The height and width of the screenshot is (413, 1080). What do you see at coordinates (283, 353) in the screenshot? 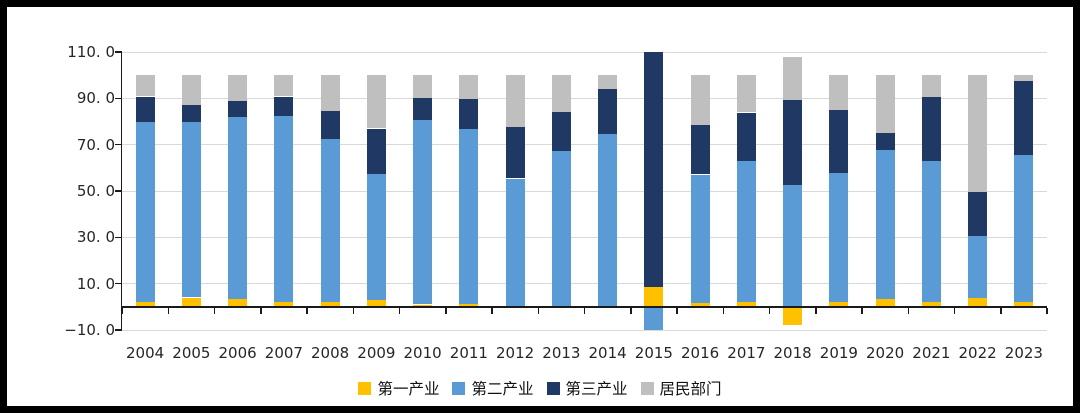
I see `x-tick-label: 2007` at bounding box center [283, 353].